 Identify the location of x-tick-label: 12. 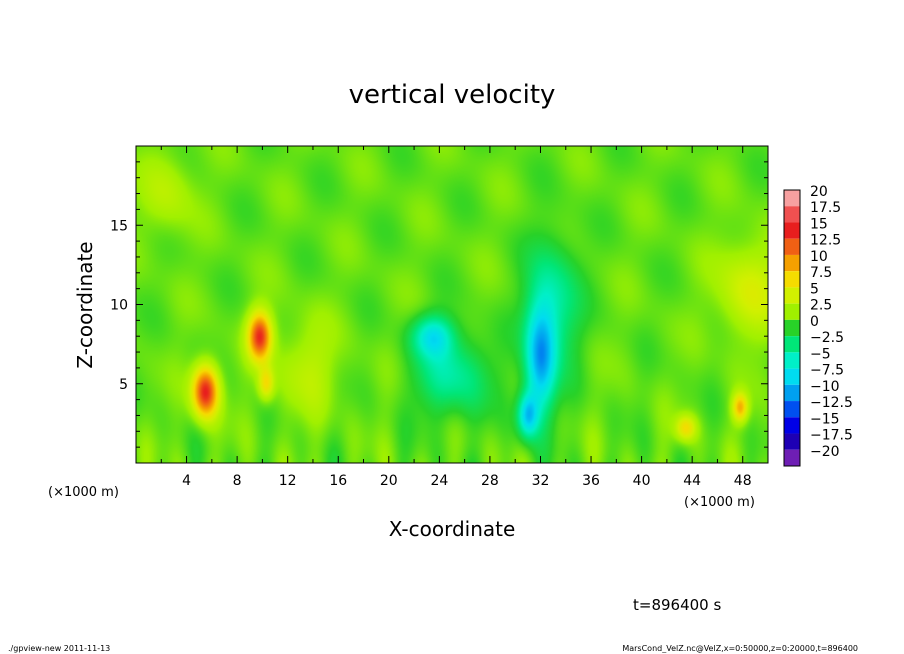
(288, 481).